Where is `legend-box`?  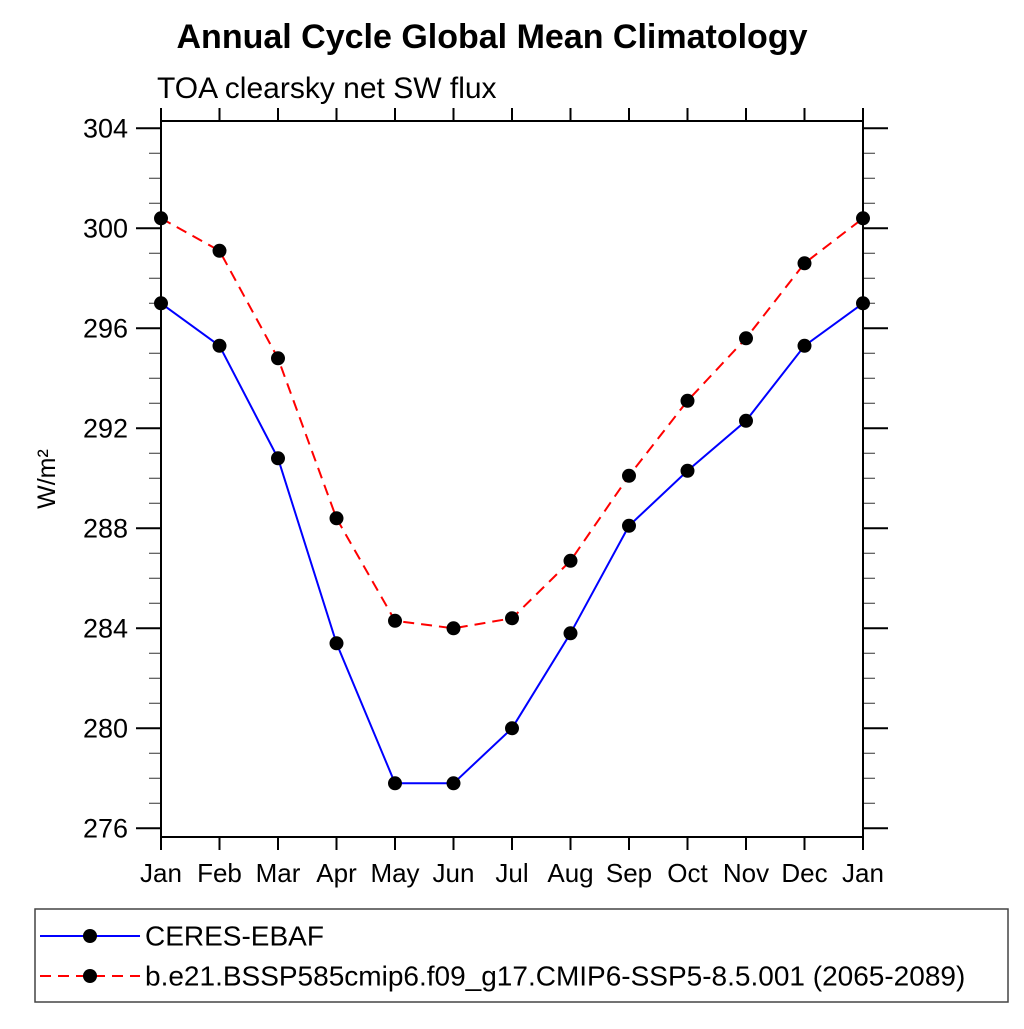 legend-box is located at coordinates (521, 955).